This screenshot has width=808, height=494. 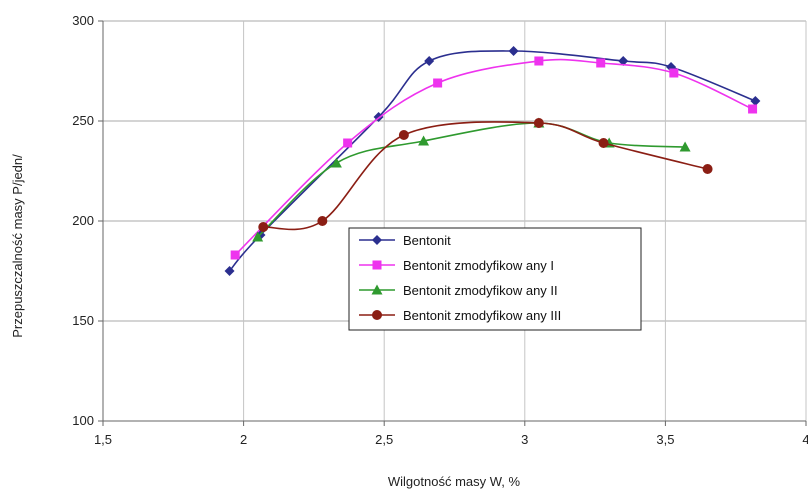 I want to click on x-tick-label: 2,5, so click(x=384, y=439).